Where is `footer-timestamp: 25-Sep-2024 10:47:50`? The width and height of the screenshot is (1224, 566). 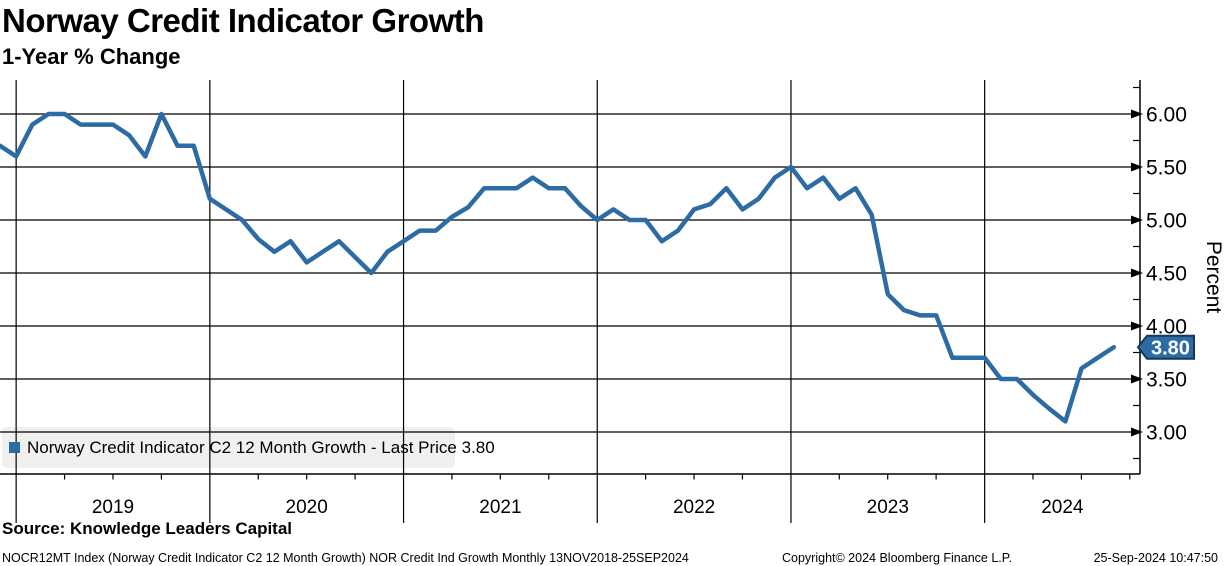 footer-timestamp: 25-Sep-2024 10:47:50 is located at coordinates (1155, 558).